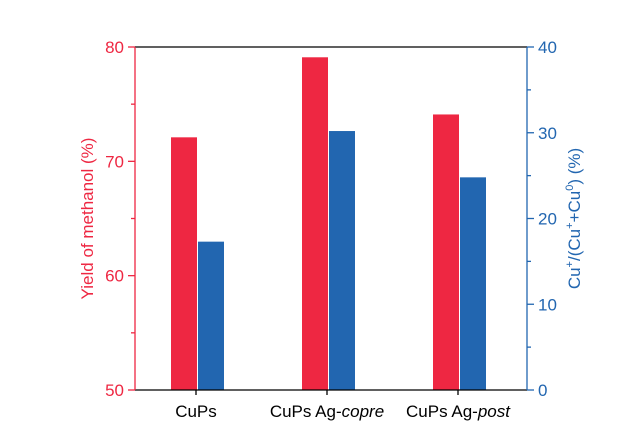 Image resolution: width=621 pixels, height=429 pixels. What do you see at coordinates (574, 166) in the screenshot?
I see `right-axis-title-part: ) (%)` at bounding box center [574, 166].